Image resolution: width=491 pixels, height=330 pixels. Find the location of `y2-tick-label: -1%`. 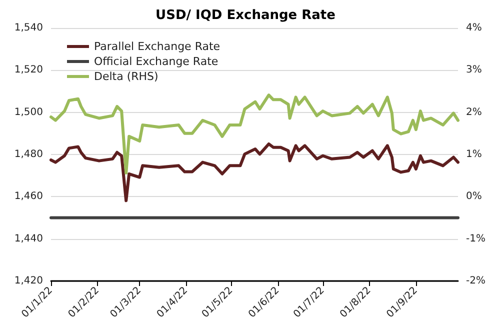

y2-tick-label: -1% is located at coordinates (476, 238).